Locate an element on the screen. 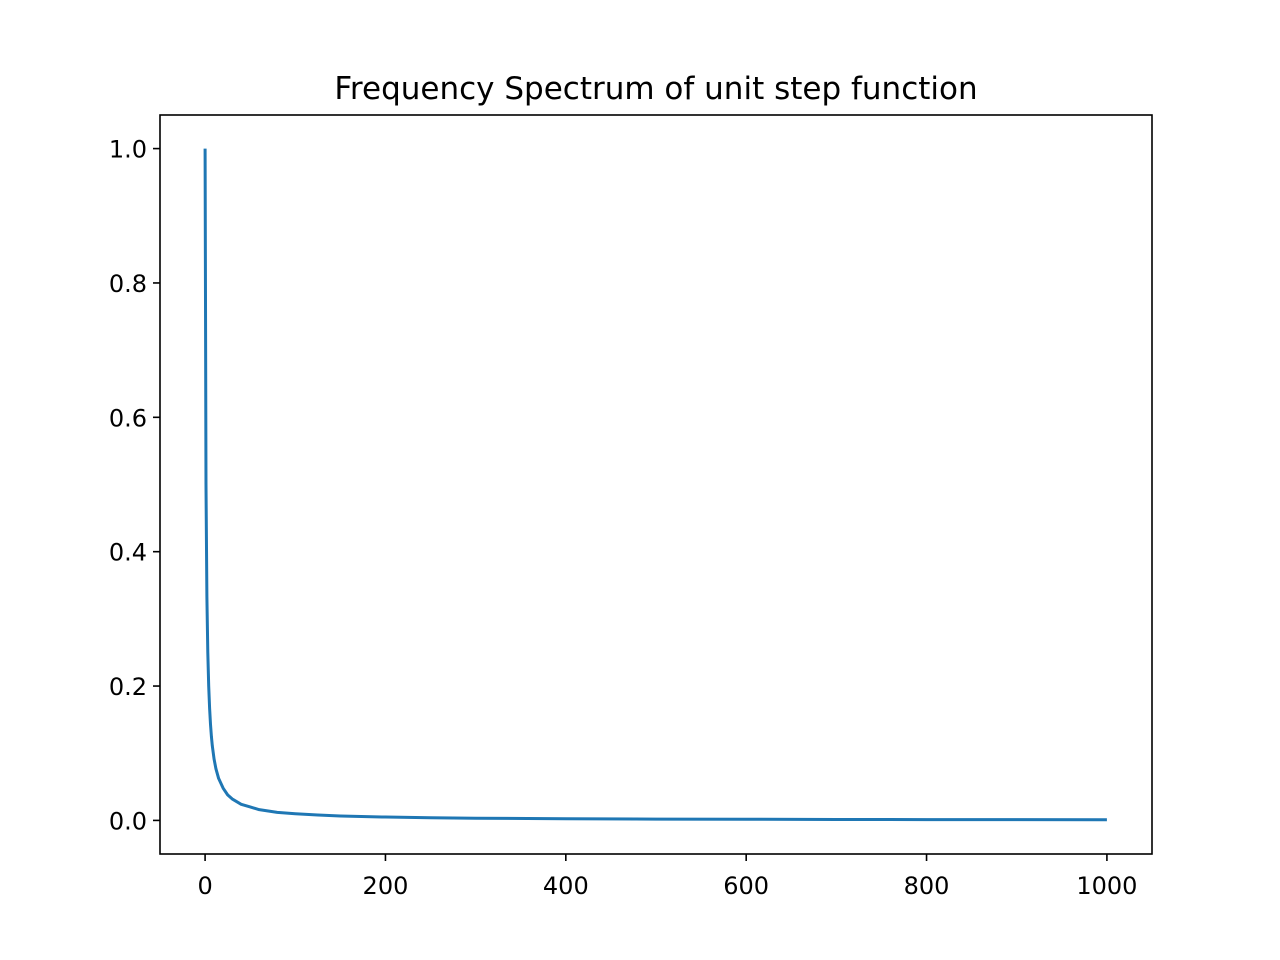  x-tick-label: 1000 is located at coordinates (1106, 886).